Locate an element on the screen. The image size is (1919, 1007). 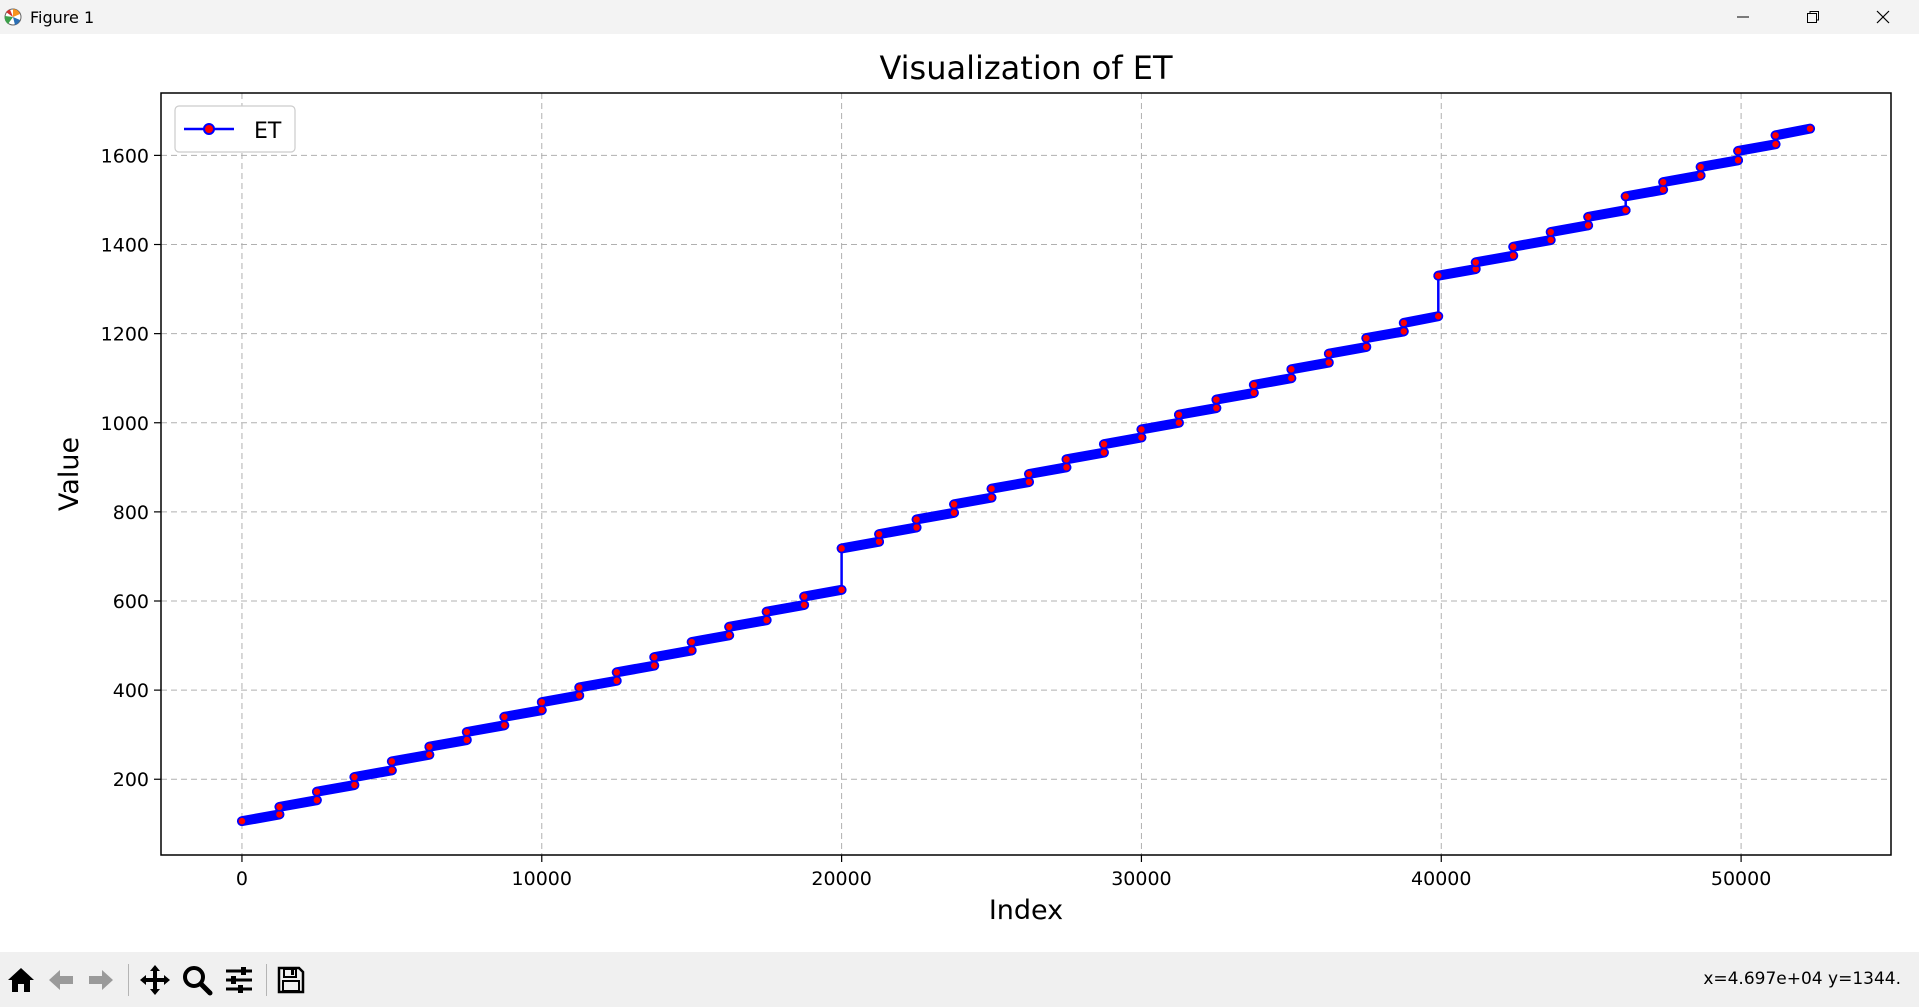
close-button is located at coordinates (1883, 17).